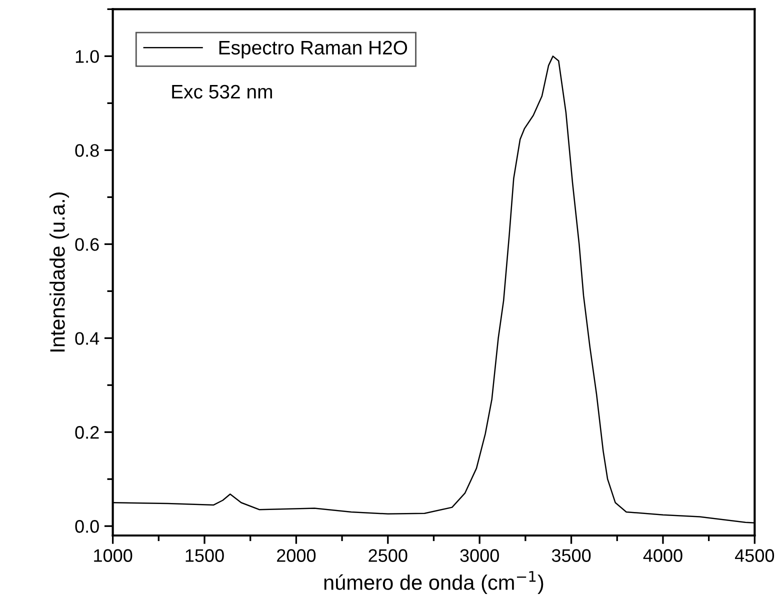 This screenshot has height=612, width=778. Describe the element at coordinates (388, 555) in the screenshot. I see `x-tick-label: 2500` at that location.